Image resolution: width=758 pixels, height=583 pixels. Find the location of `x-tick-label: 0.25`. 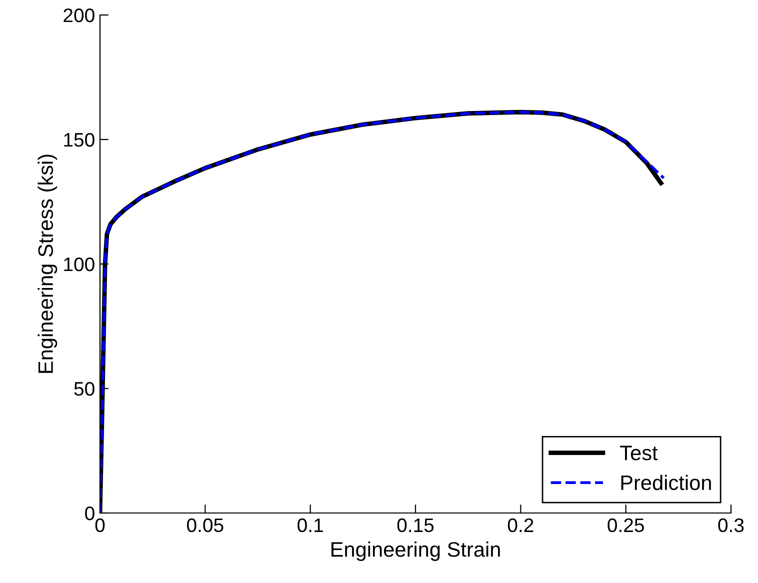

x-tick-label: 0.25 is located at coordinates (626, 525).